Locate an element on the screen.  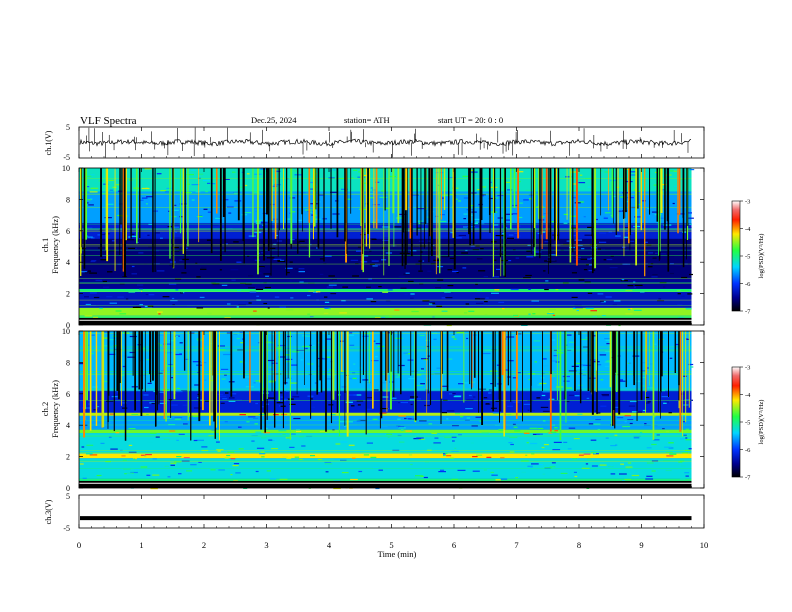
ch1-colorbar-label: log(PSD)(V²/Hz) is located at coordinates (761, 256).